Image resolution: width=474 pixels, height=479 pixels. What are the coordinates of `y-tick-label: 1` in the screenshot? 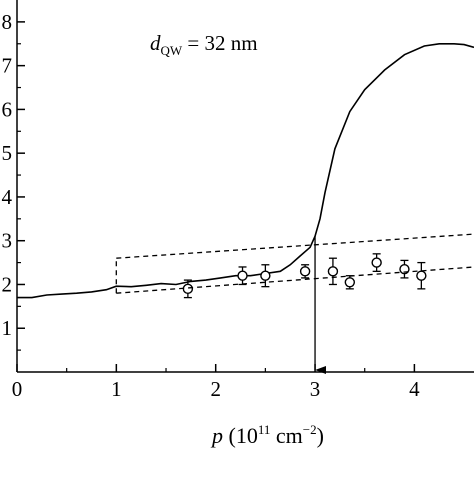 It's located at (7, 328).